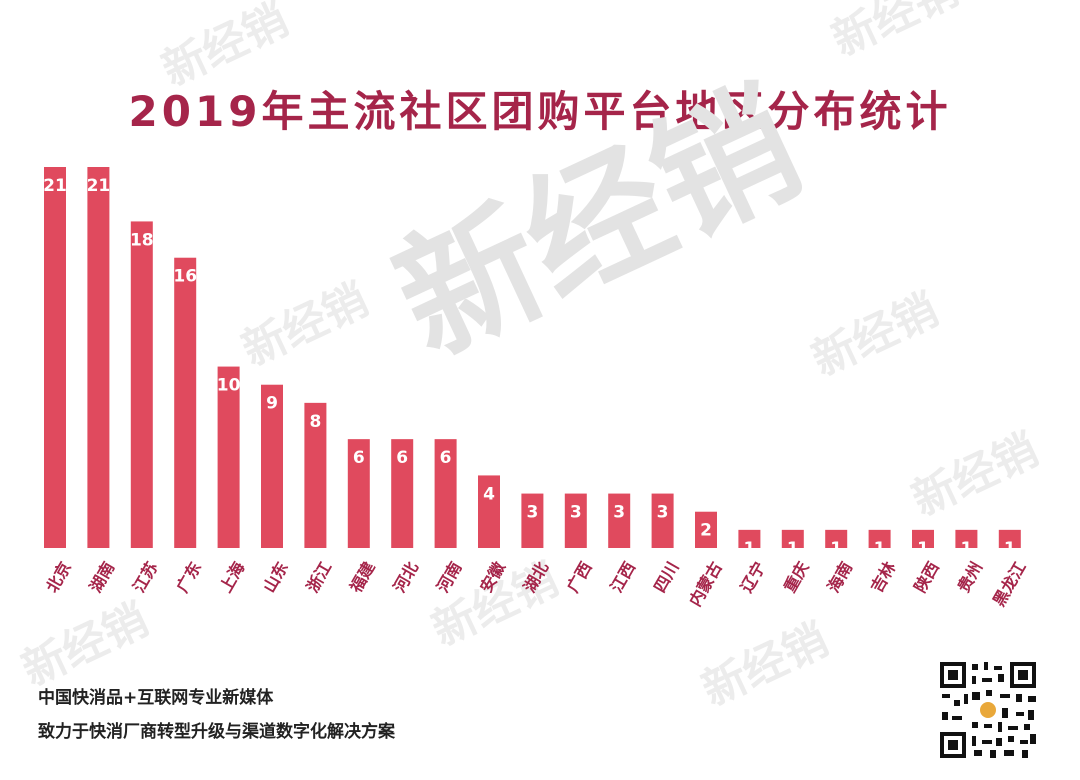  I want to click on x-tick-label: 江西, so click(623, 577).